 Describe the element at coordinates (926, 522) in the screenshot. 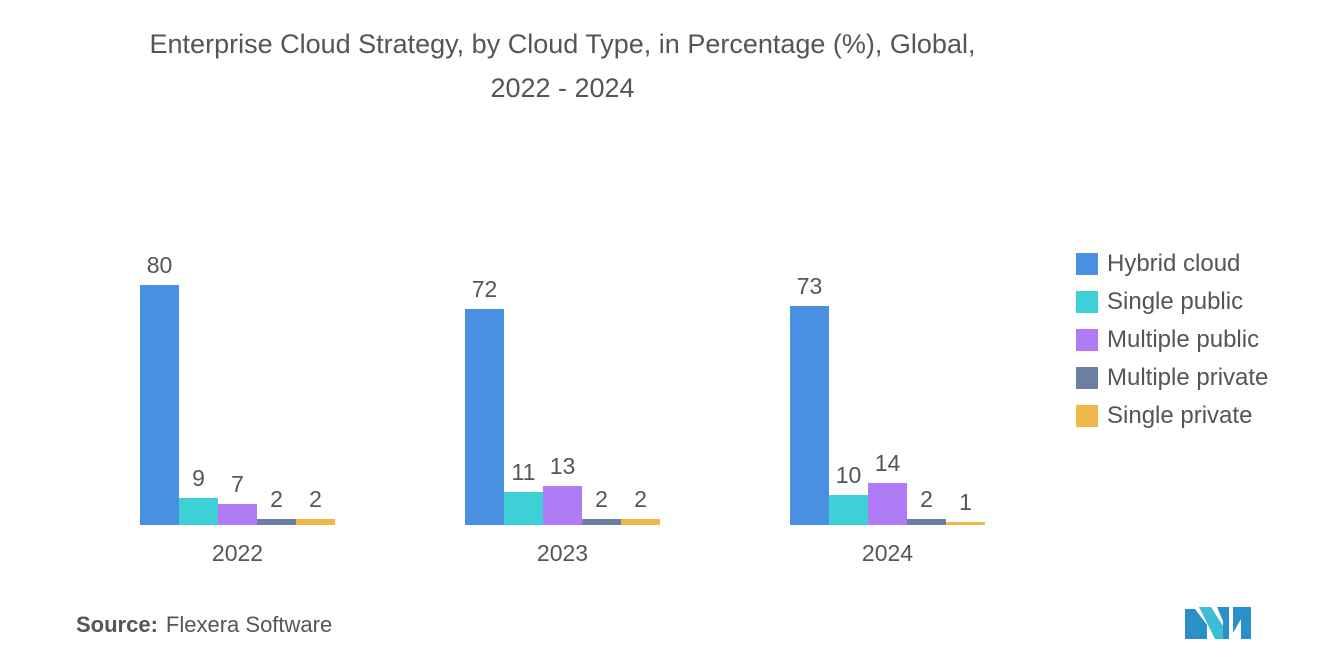

I see `bar-multiple-private-2024` at that location.